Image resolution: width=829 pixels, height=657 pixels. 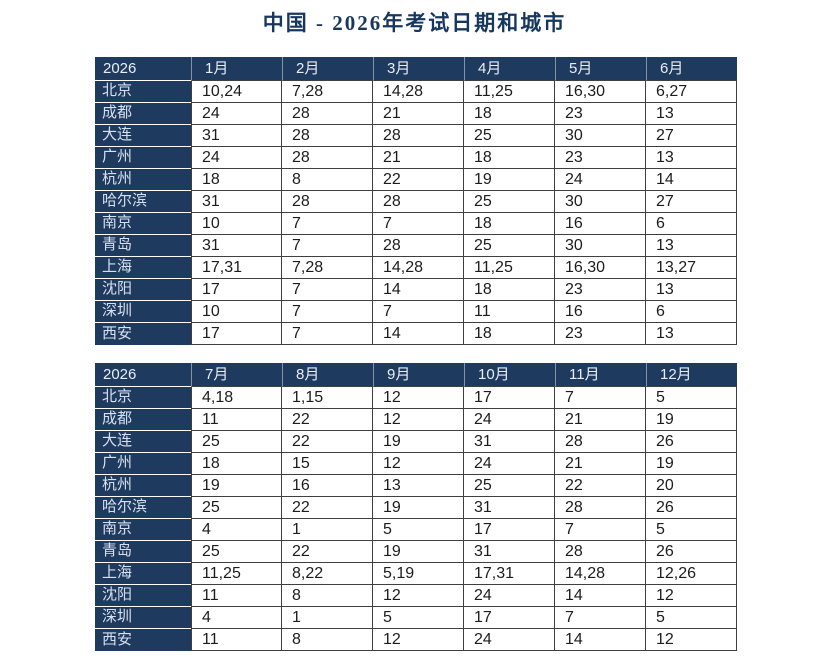 I want to click on date-cell: 10, so click(x=236, y=312).